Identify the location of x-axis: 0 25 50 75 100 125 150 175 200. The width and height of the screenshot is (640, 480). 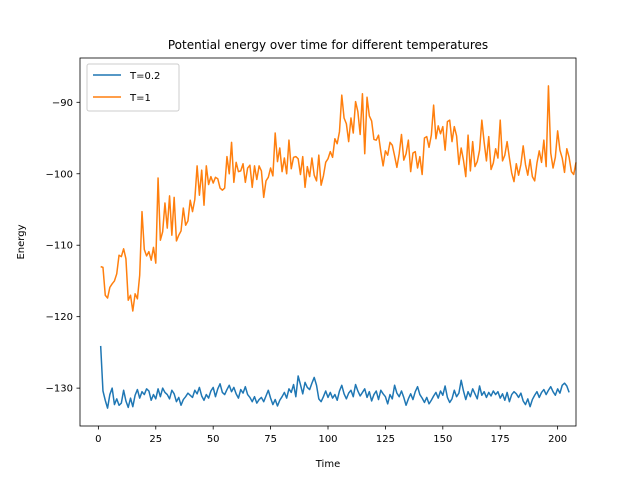
(331, 435).